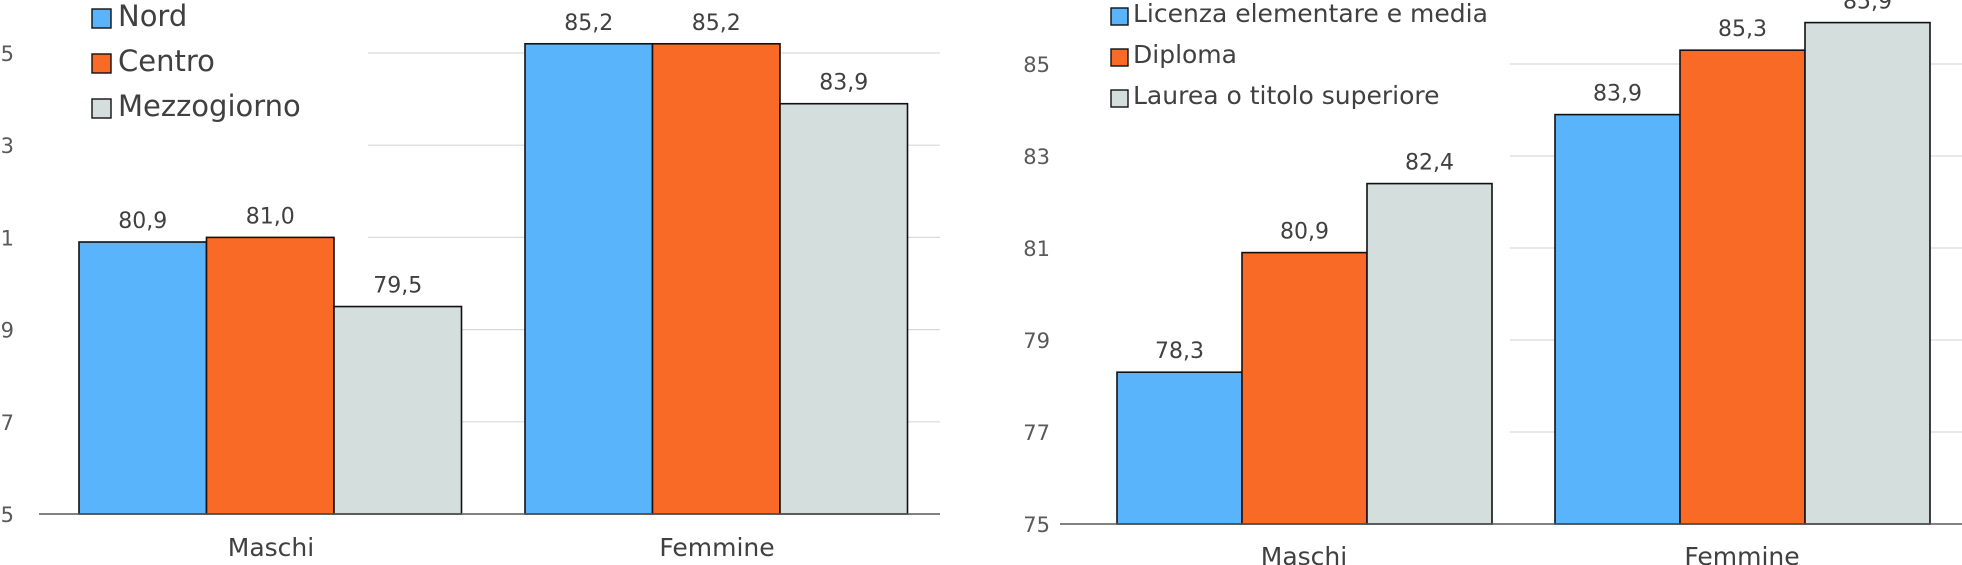  Describe the element at coordinates (1185, 54) in the screenshot. I see `legend-label: Diploma` at that location.